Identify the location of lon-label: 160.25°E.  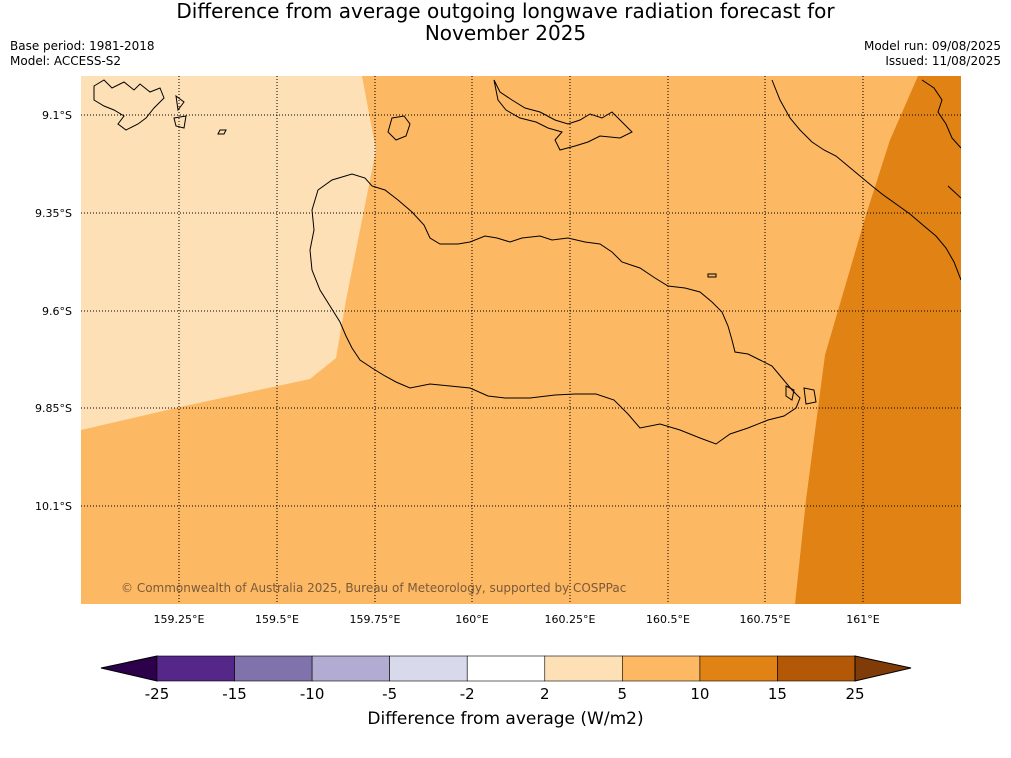
(570, 619).